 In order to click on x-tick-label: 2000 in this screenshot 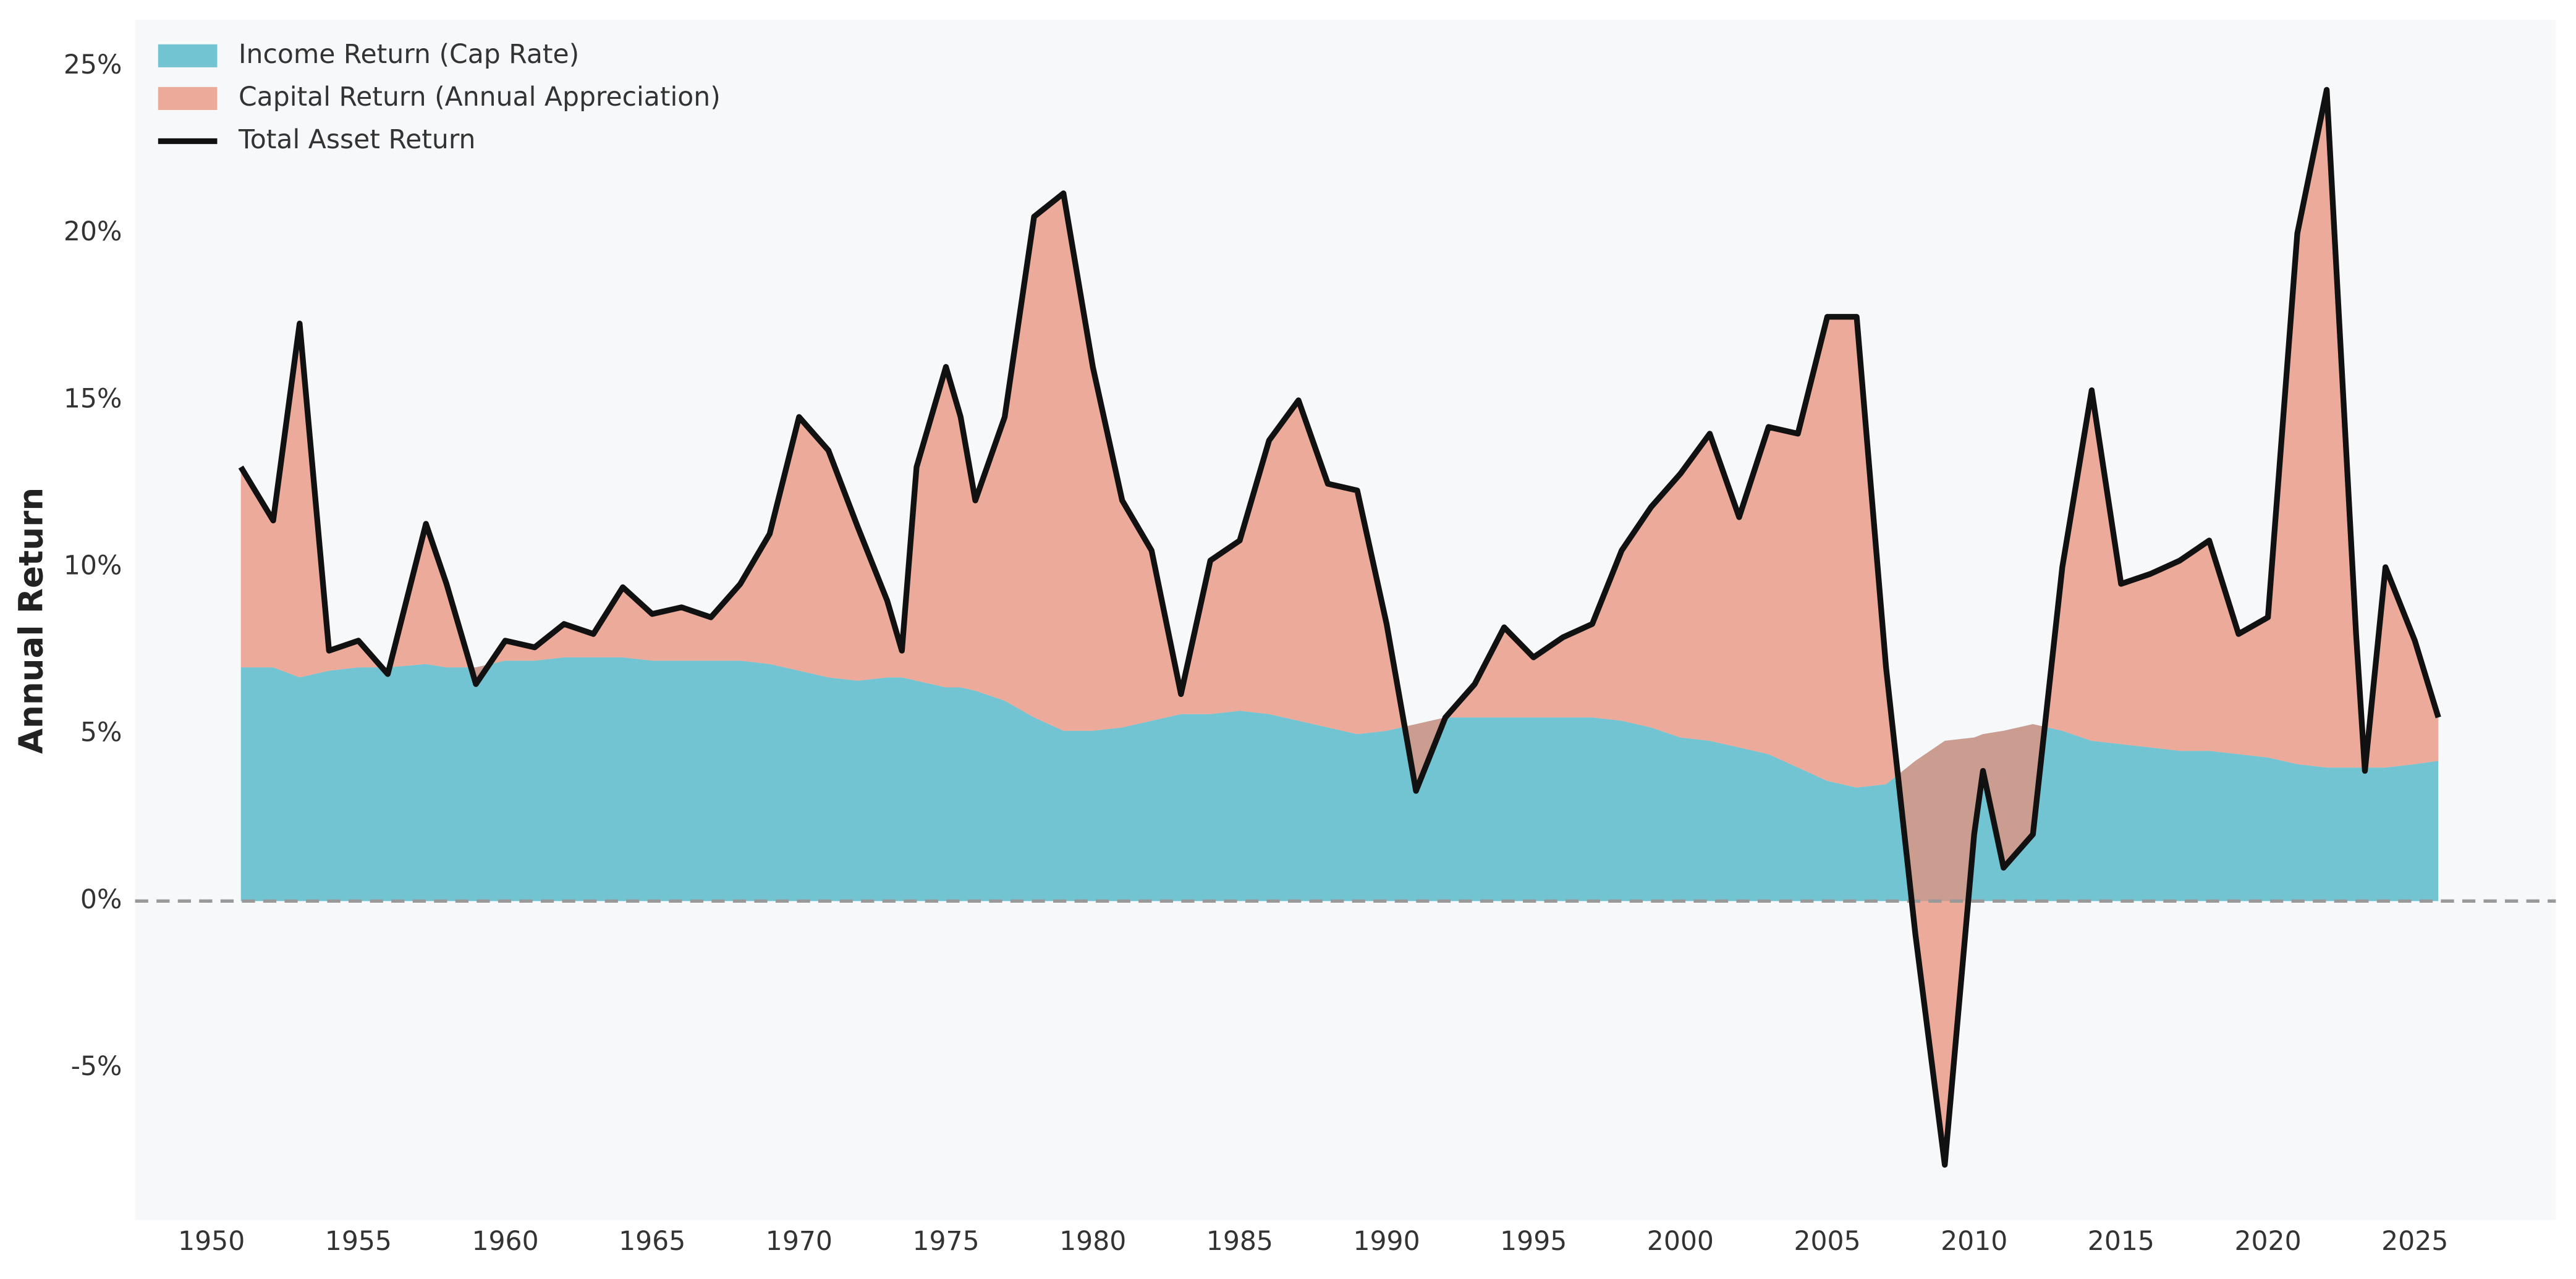, I will do `click(1680, 1241)`.